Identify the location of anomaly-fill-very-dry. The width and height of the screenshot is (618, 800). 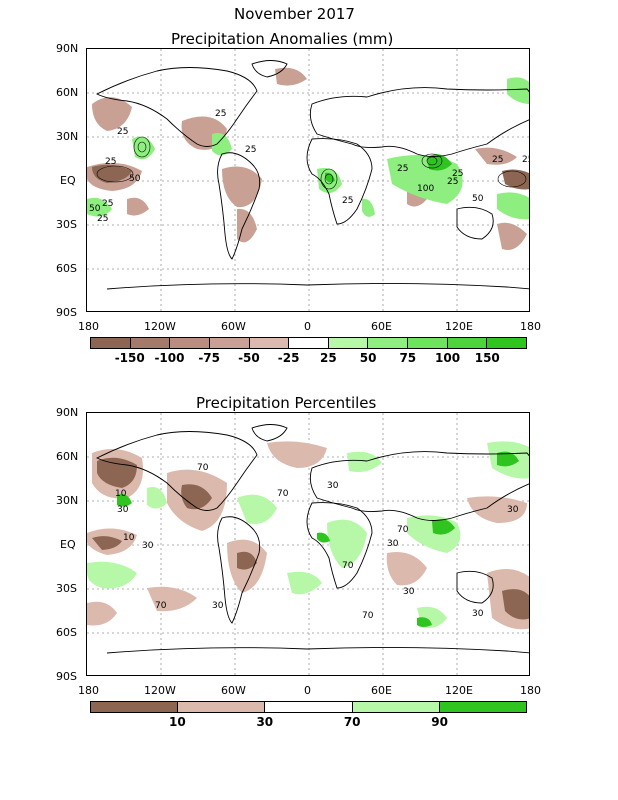
(310, 177).